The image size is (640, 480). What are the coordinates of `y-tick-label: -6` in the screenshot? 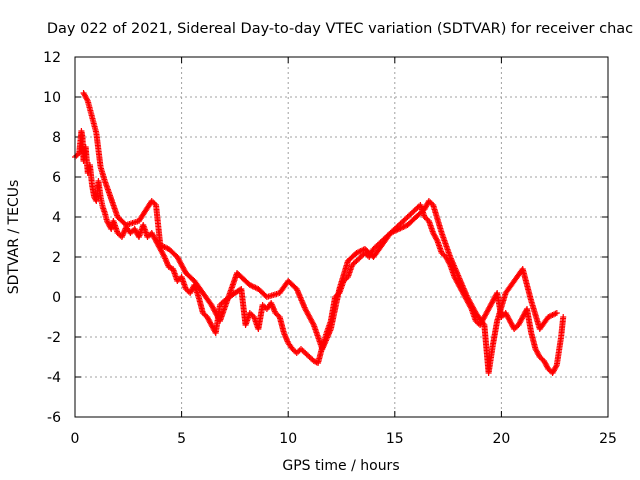 It's located at (54, 418).